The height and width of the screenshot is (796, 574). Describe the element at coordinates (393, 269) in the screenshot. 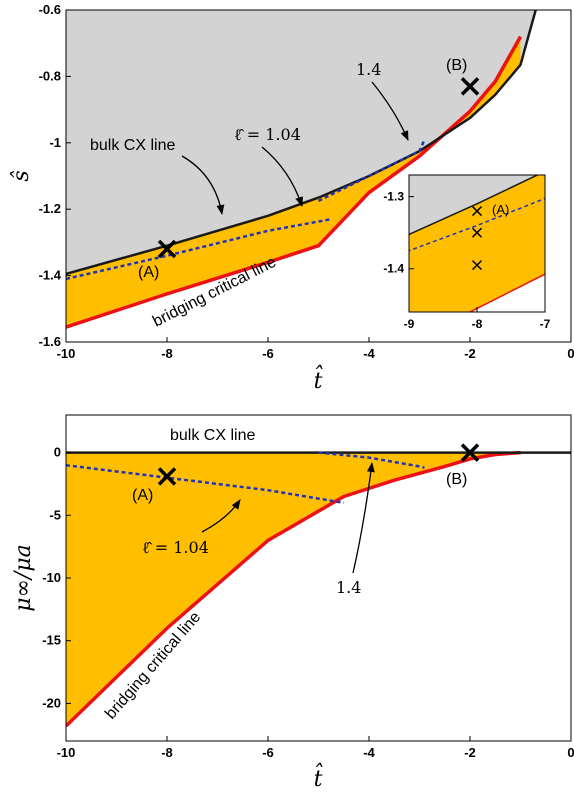

I see `inset-y-tick-label: -1.4` at that location.